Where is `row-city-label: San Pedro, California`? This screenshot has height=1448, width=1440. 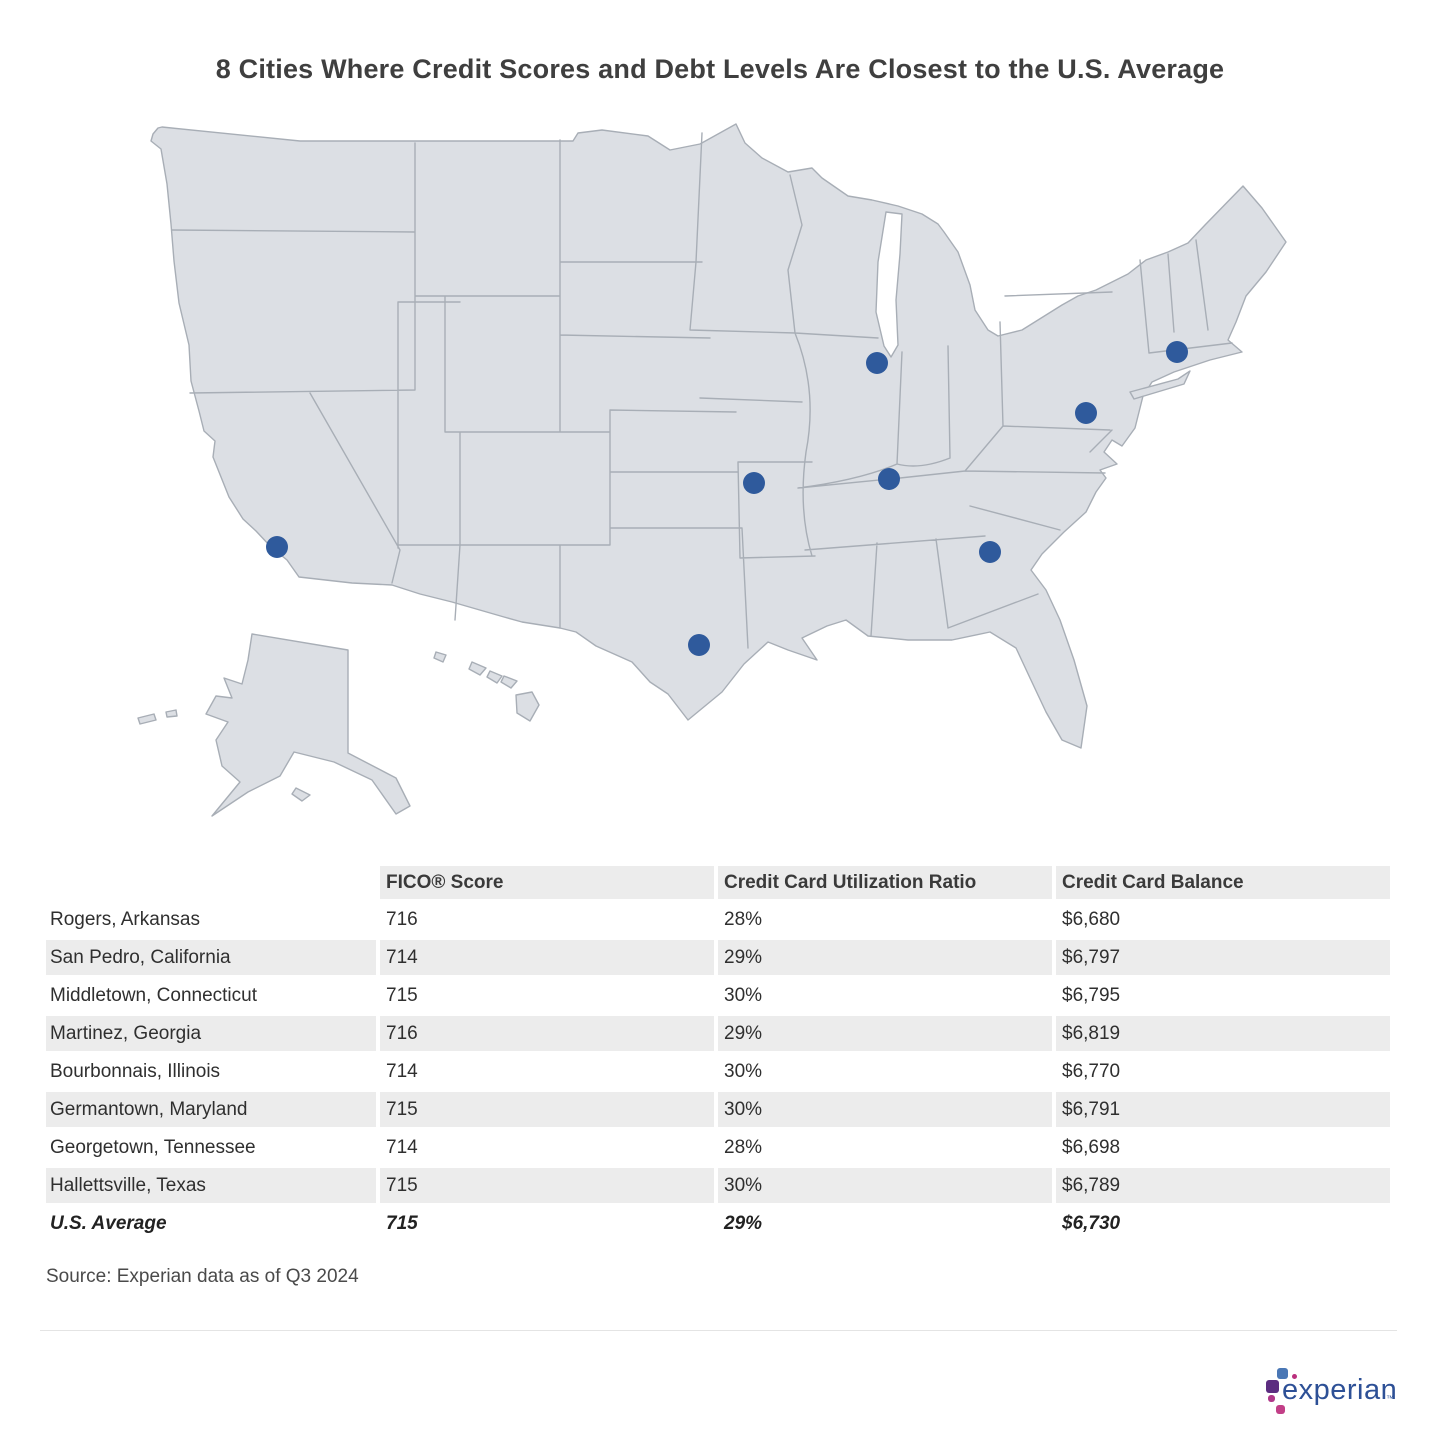 row-city-label: San Pedro, California is located at coordinates (211, 957).